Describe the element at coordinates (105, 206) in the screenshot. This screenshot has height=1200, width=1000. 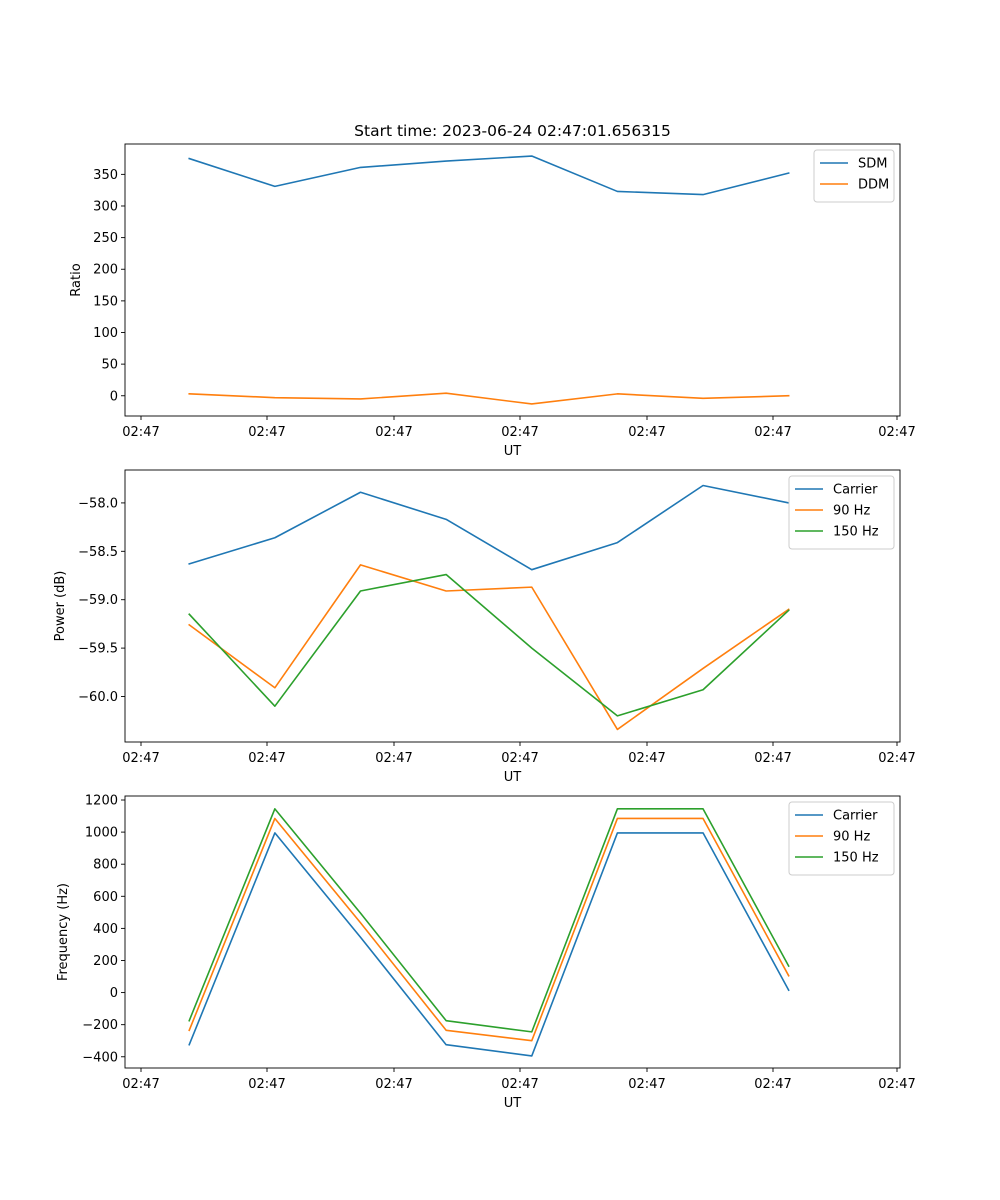
I see `y-tick-label: 300` at that location.